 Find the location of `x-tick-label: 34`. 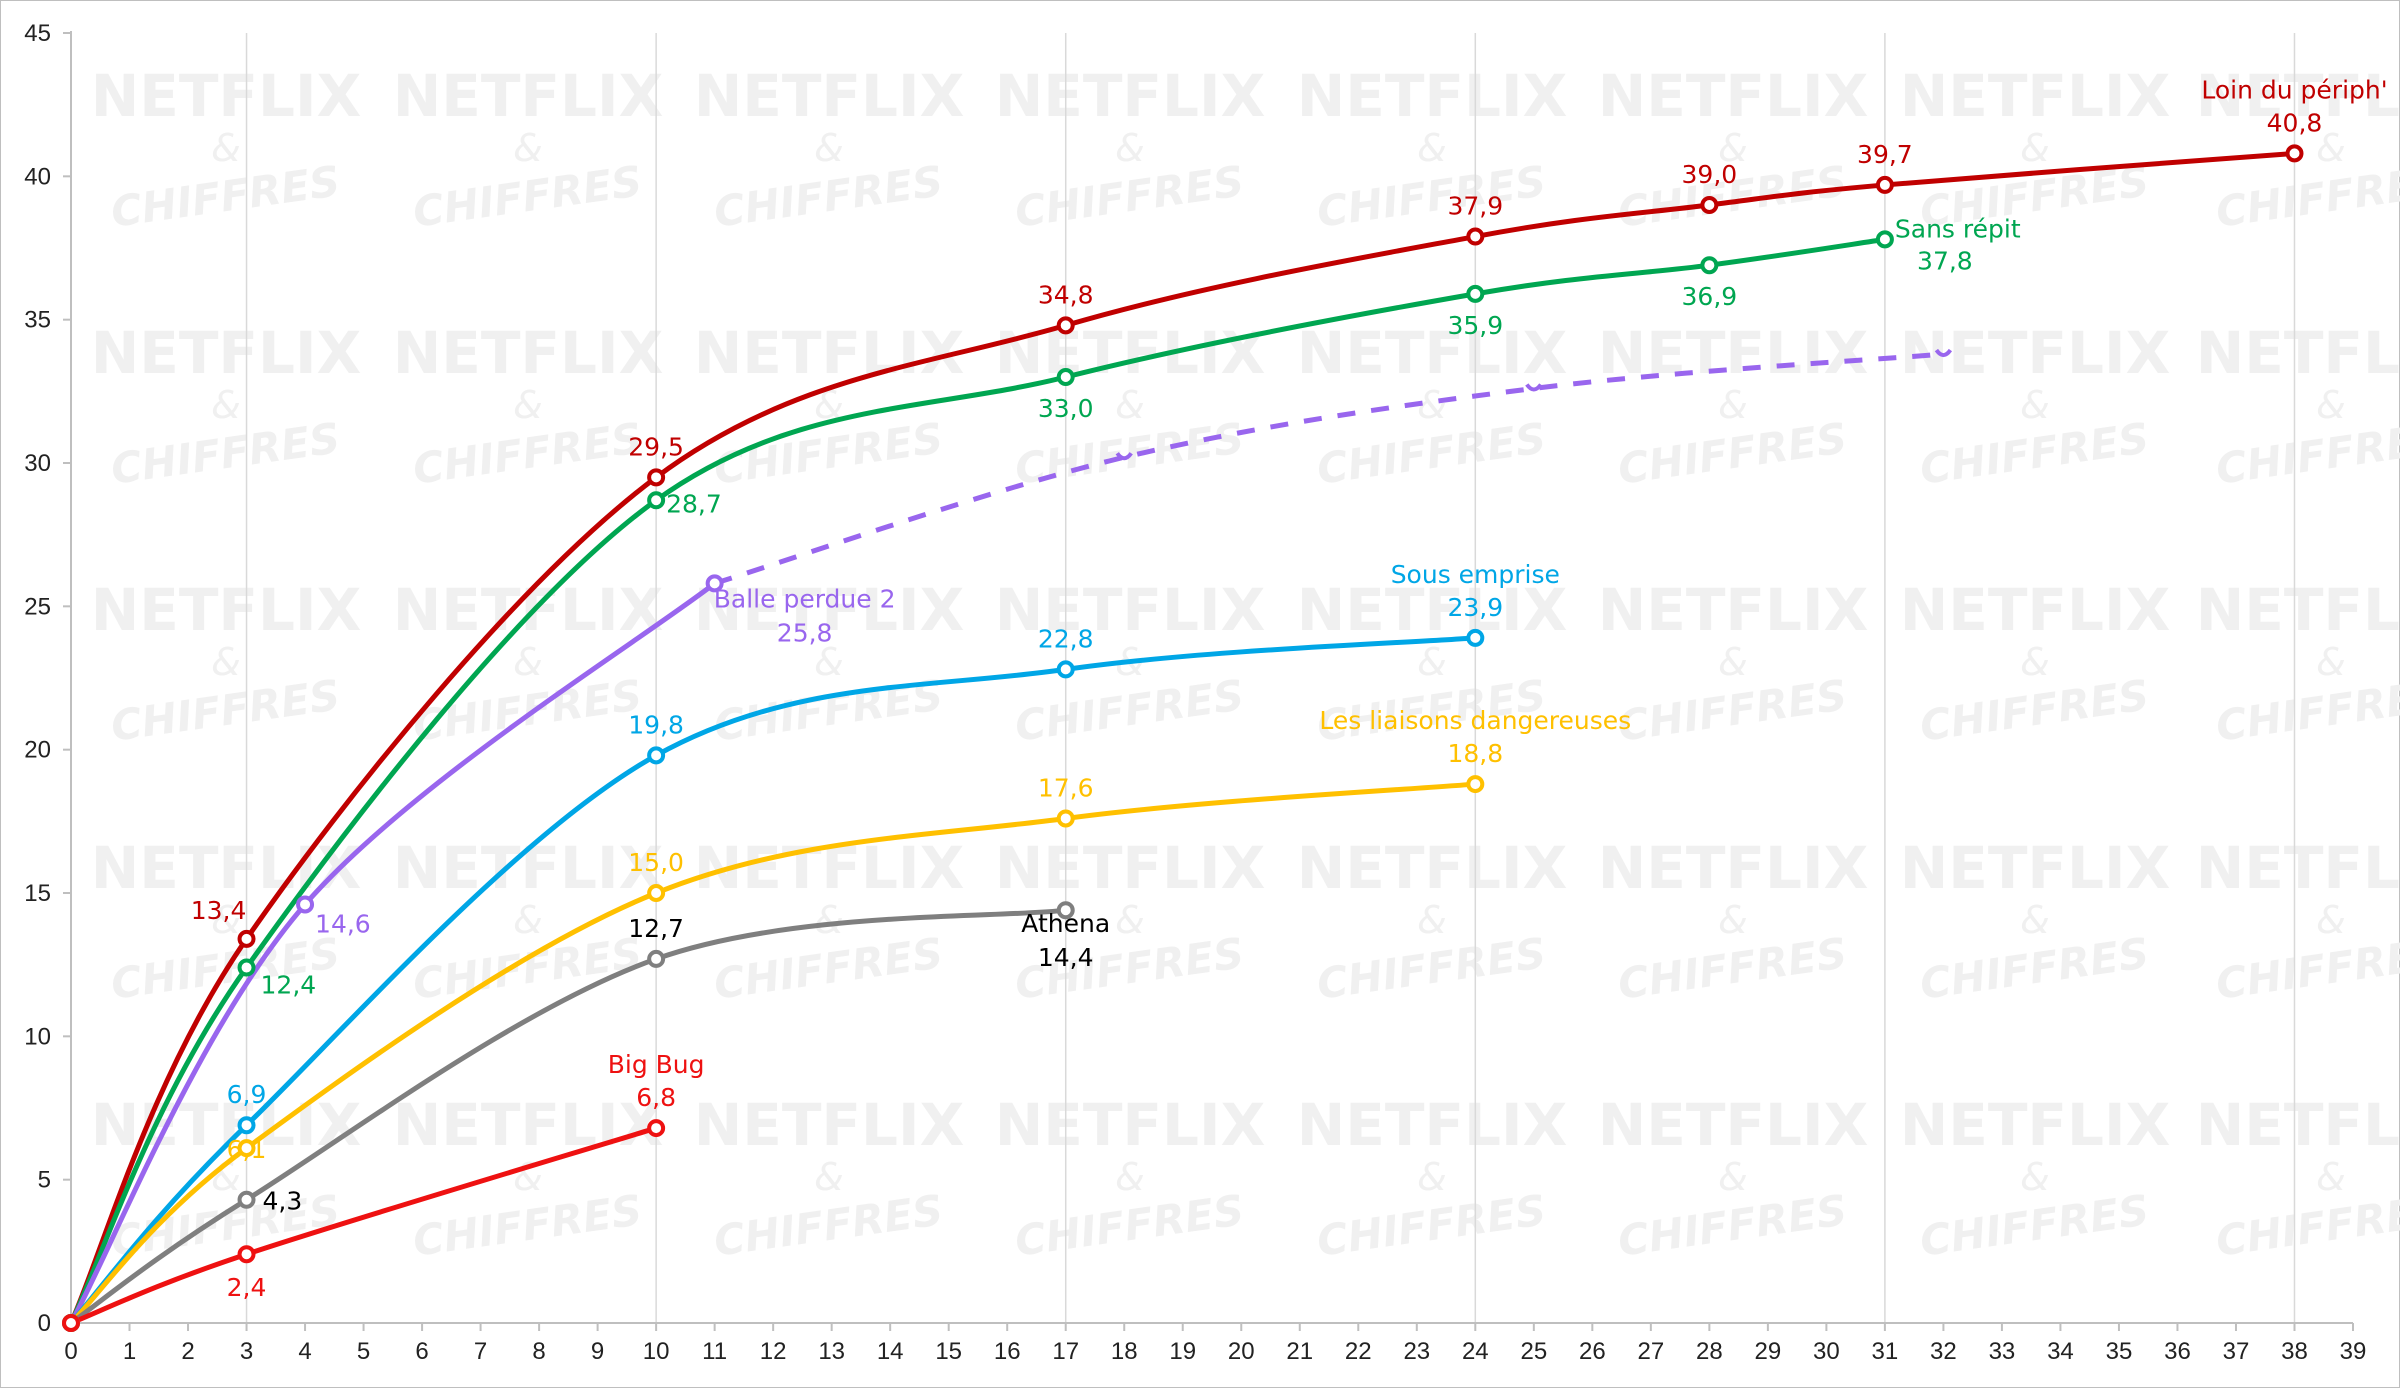

x-tick-label: 34 is located at coordinates (2060, 1351).